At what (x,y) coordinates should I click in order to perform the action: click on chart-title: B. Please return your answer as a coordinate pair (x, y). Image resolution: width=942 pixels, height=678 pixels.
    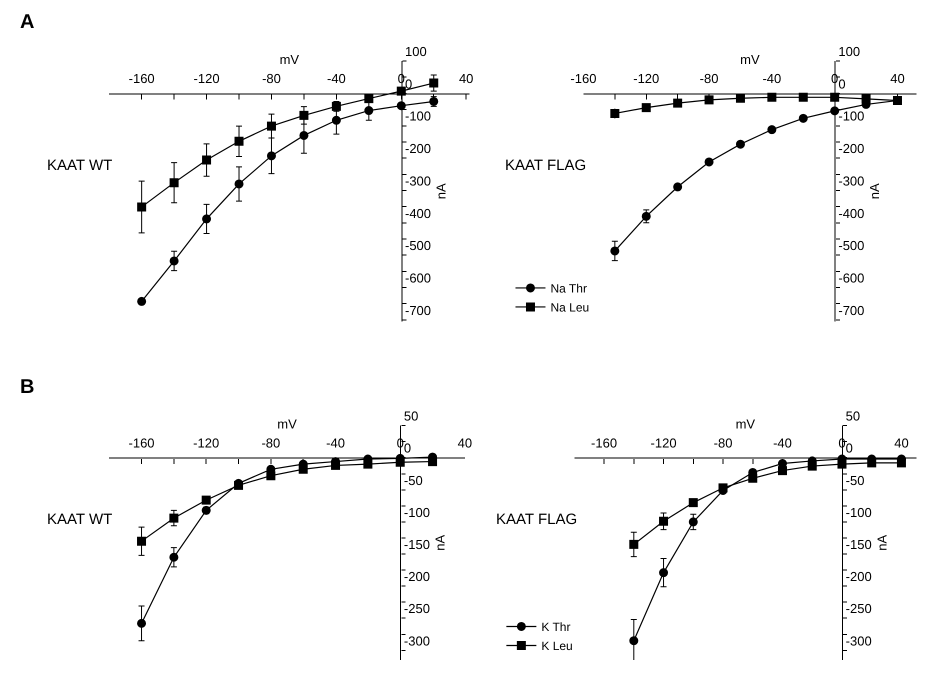
    Looking at the image, I should click on (27, 387).